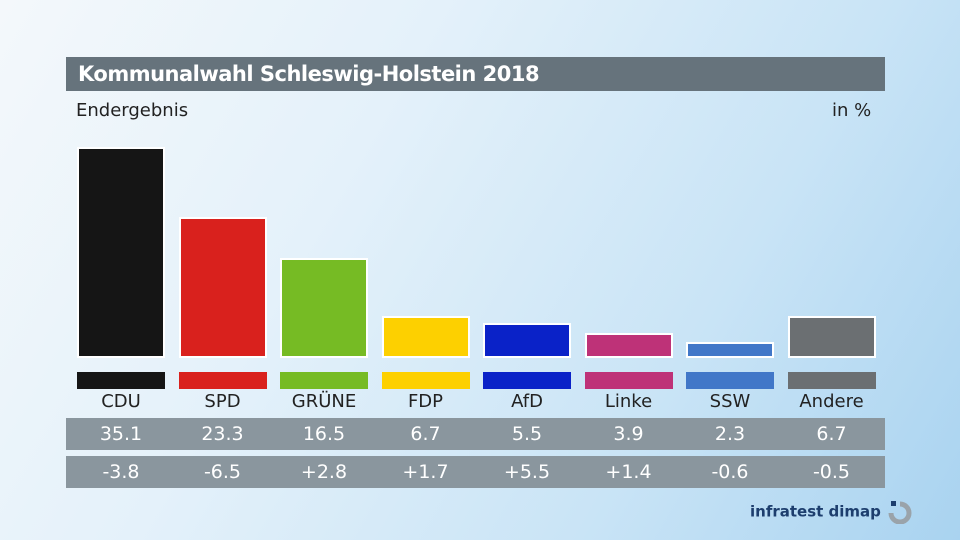  Describe the element at coordinates (628, 472) in the screenshot. I see `change-label: +1.4` at that location.